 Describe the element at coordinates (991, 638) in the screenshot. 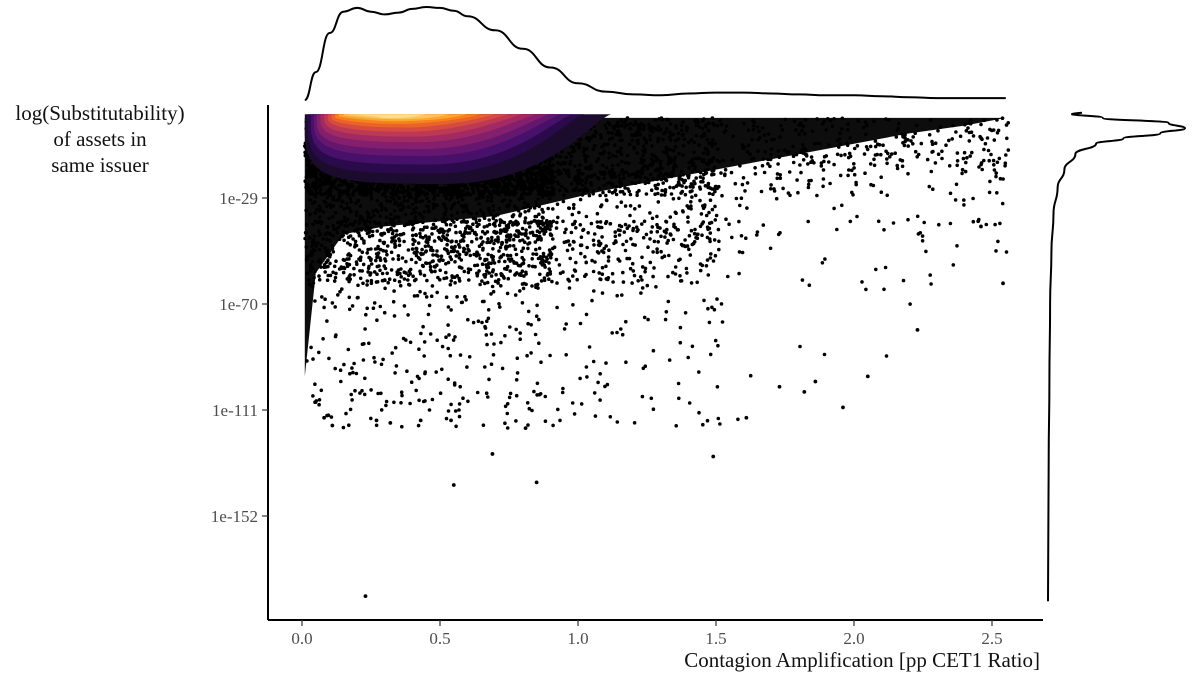

I see `x-tick-label: 2.5` at that location.